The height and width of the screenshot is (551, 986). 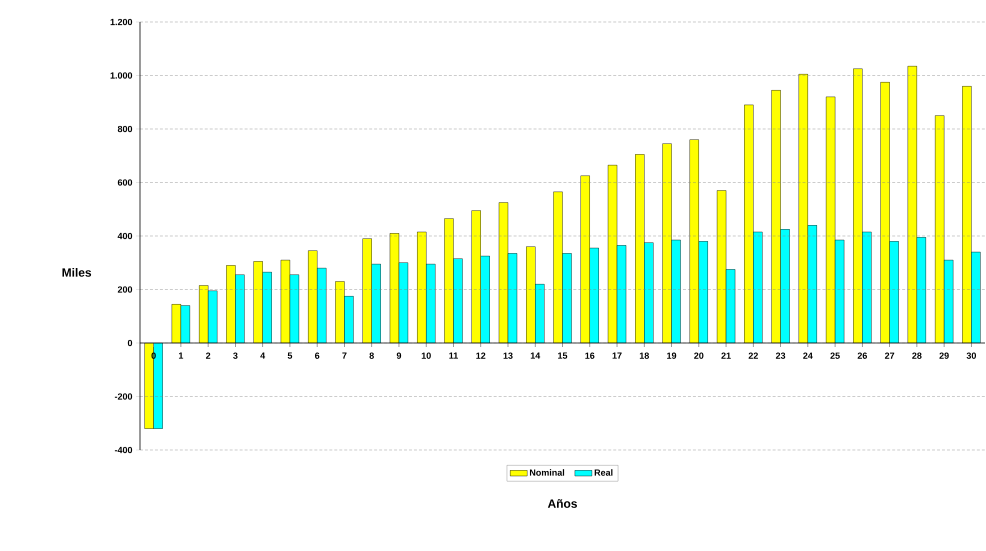 I want to click on x-tick-label: 9, so click(x=399, y=355).